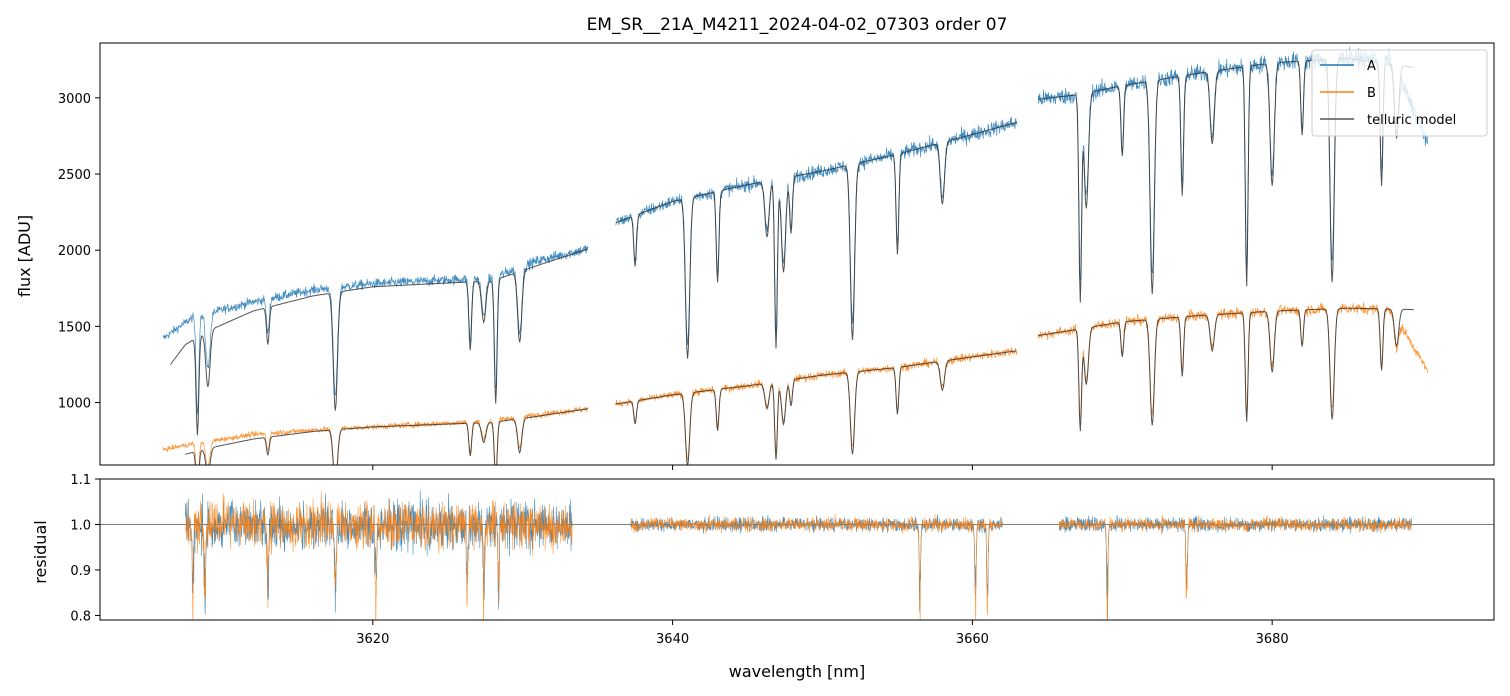  Describe the element at coordinates (74, 327) in the screenshot. I see `flux-y-tick-label: 1500` at that location.